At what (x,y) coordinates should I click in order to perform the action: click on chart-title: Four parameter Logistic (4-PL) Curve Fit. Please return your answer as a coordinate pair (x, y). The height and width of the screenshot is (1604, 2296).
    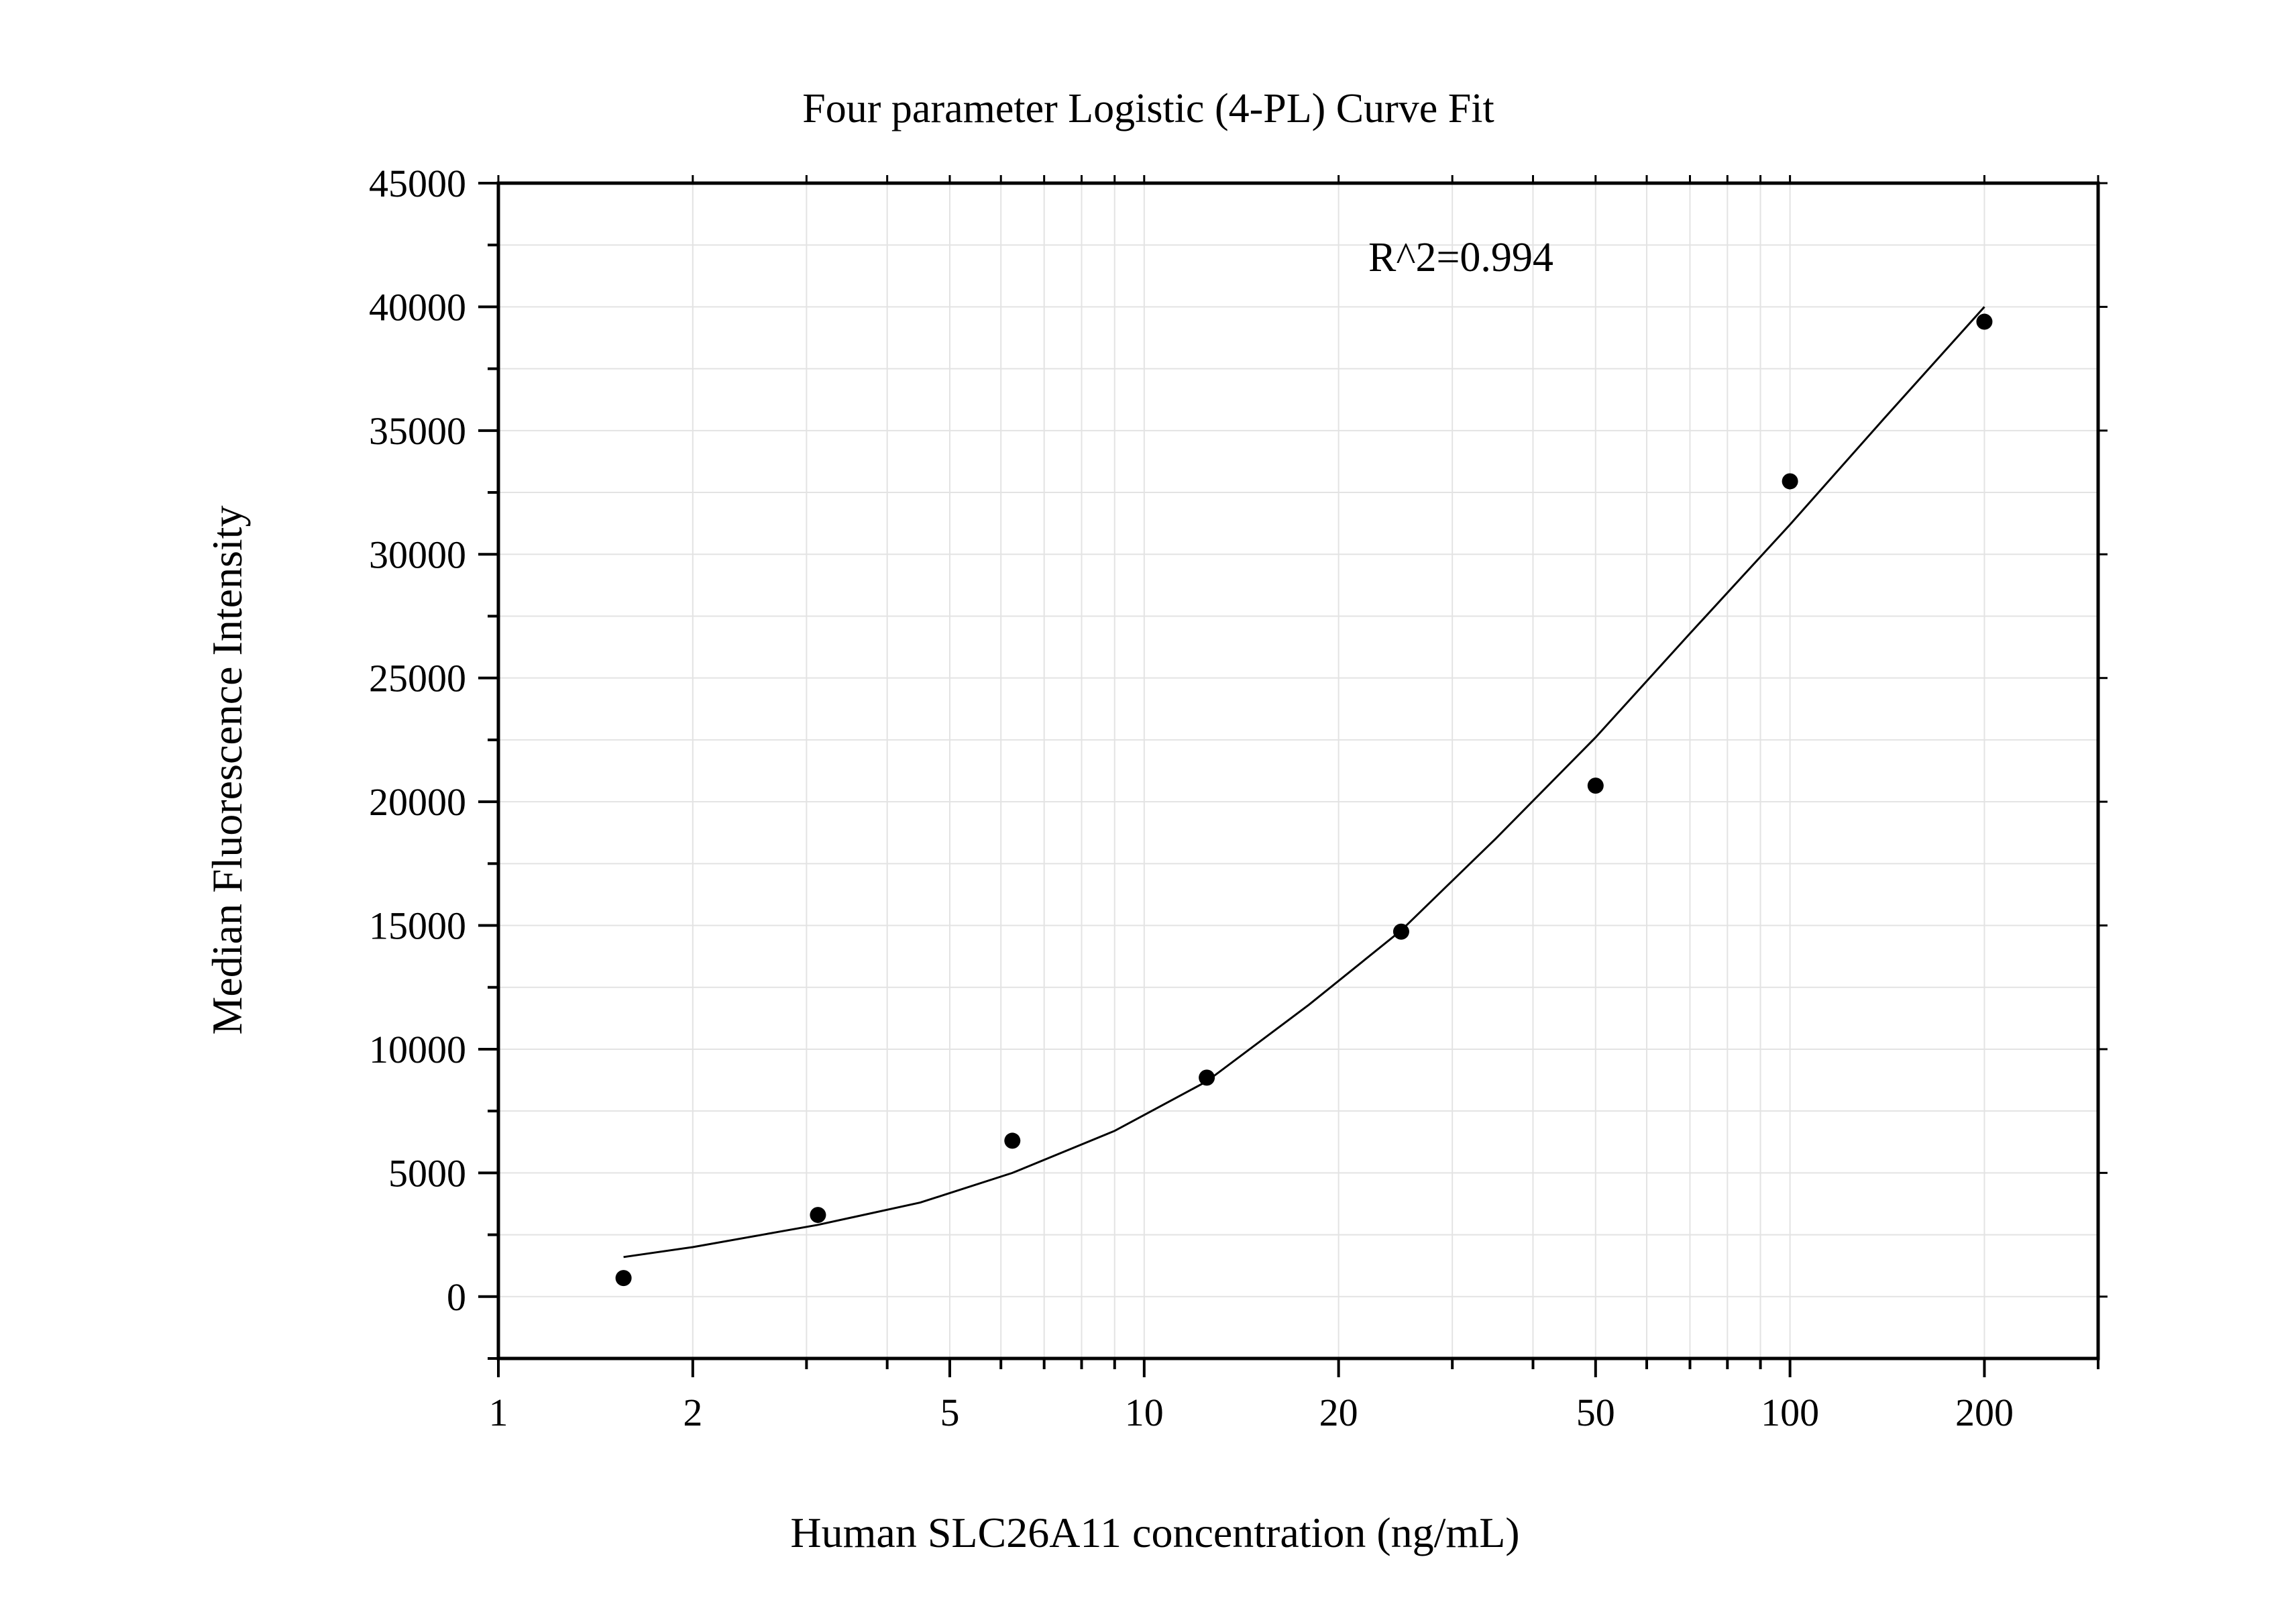
    Looking at the image, I should click on (1148, 109).